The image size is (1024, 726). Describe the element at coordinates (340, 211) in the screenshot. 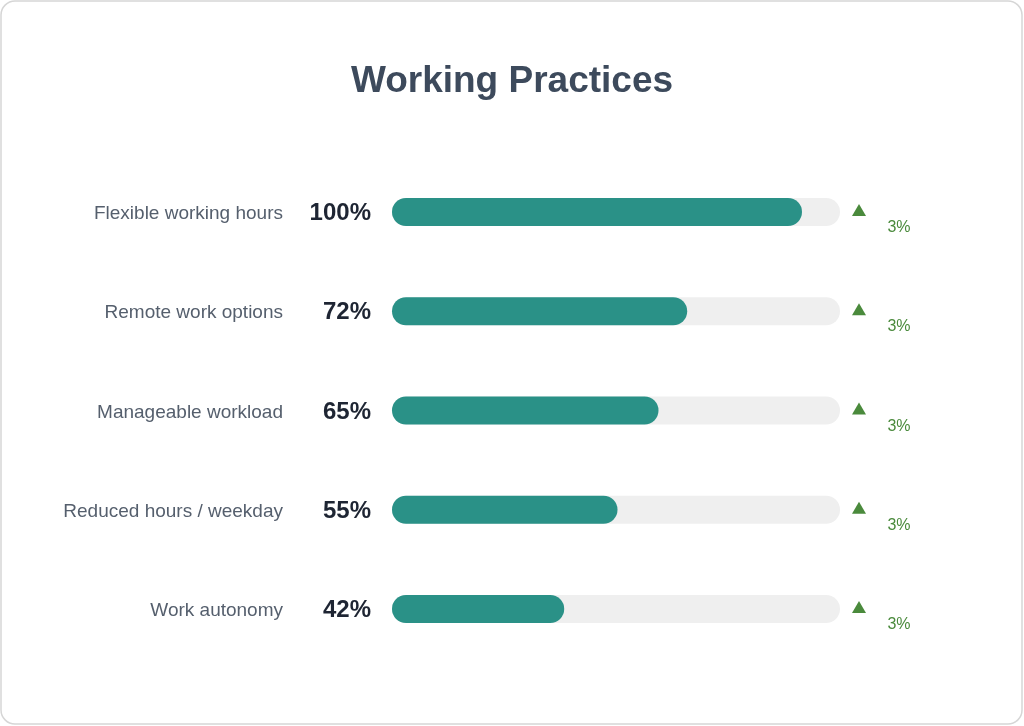

I see `data-label: 100%` at that location.